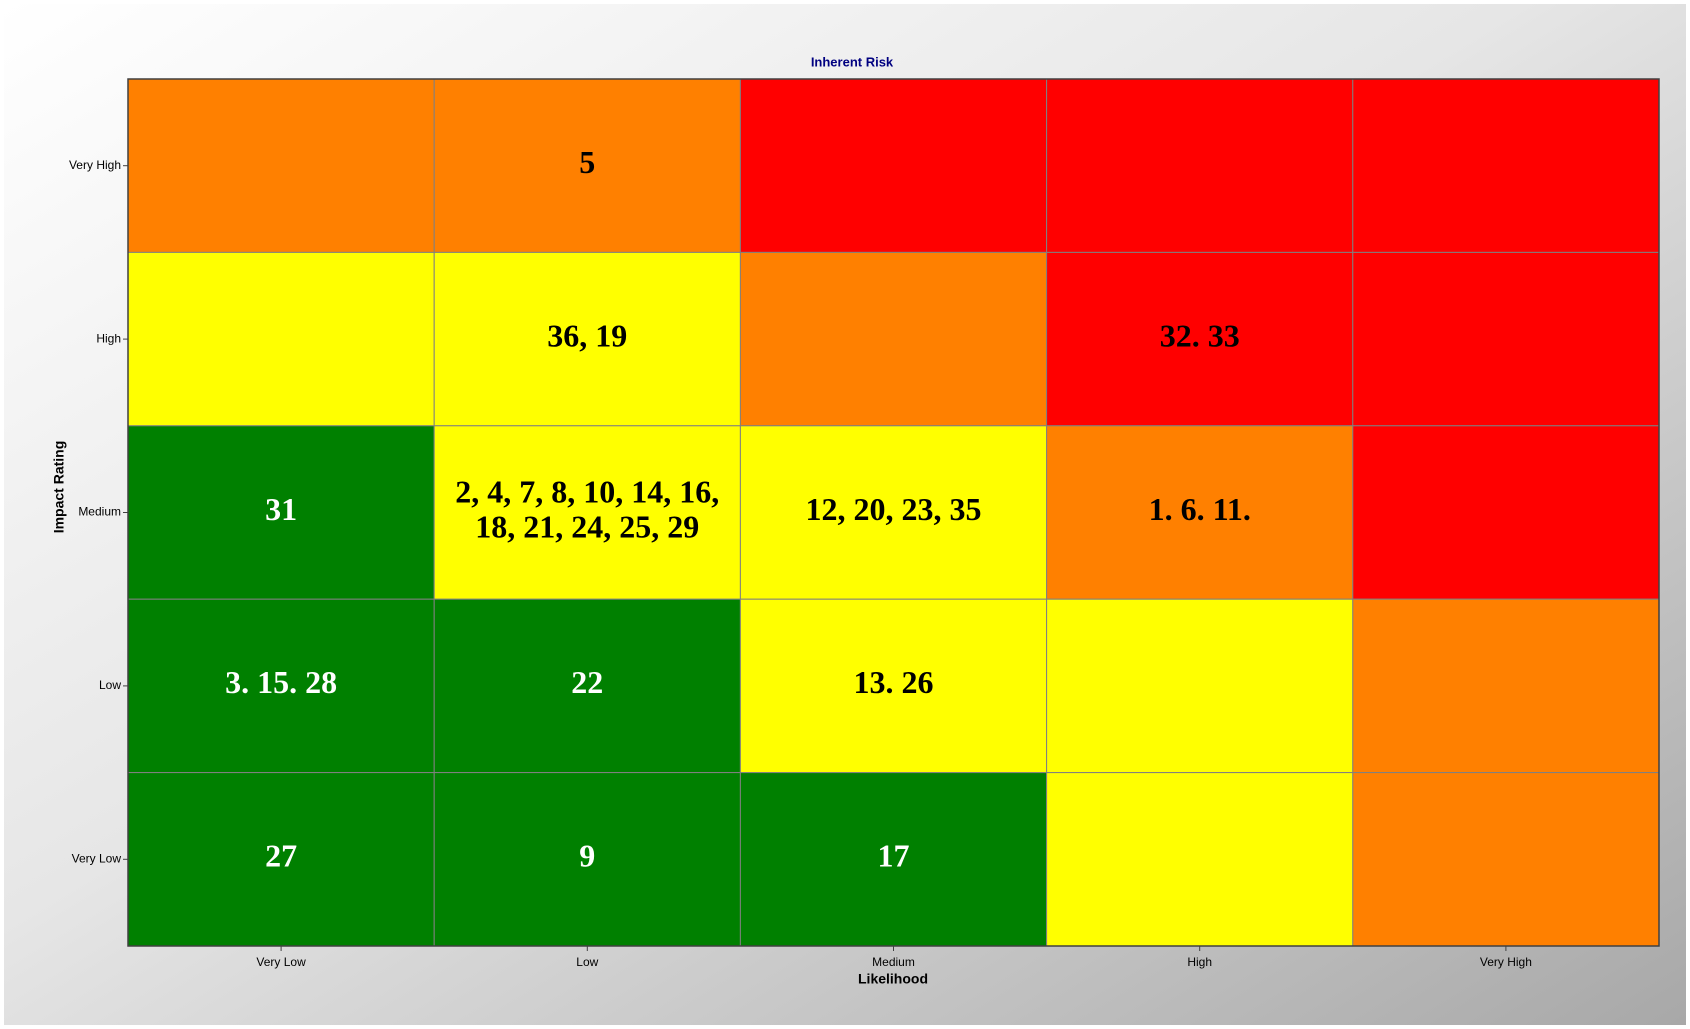 The height and width of the screenshot is (1029, 1690). I want to click on x-tick-label: Very Low, so click(281, 962).